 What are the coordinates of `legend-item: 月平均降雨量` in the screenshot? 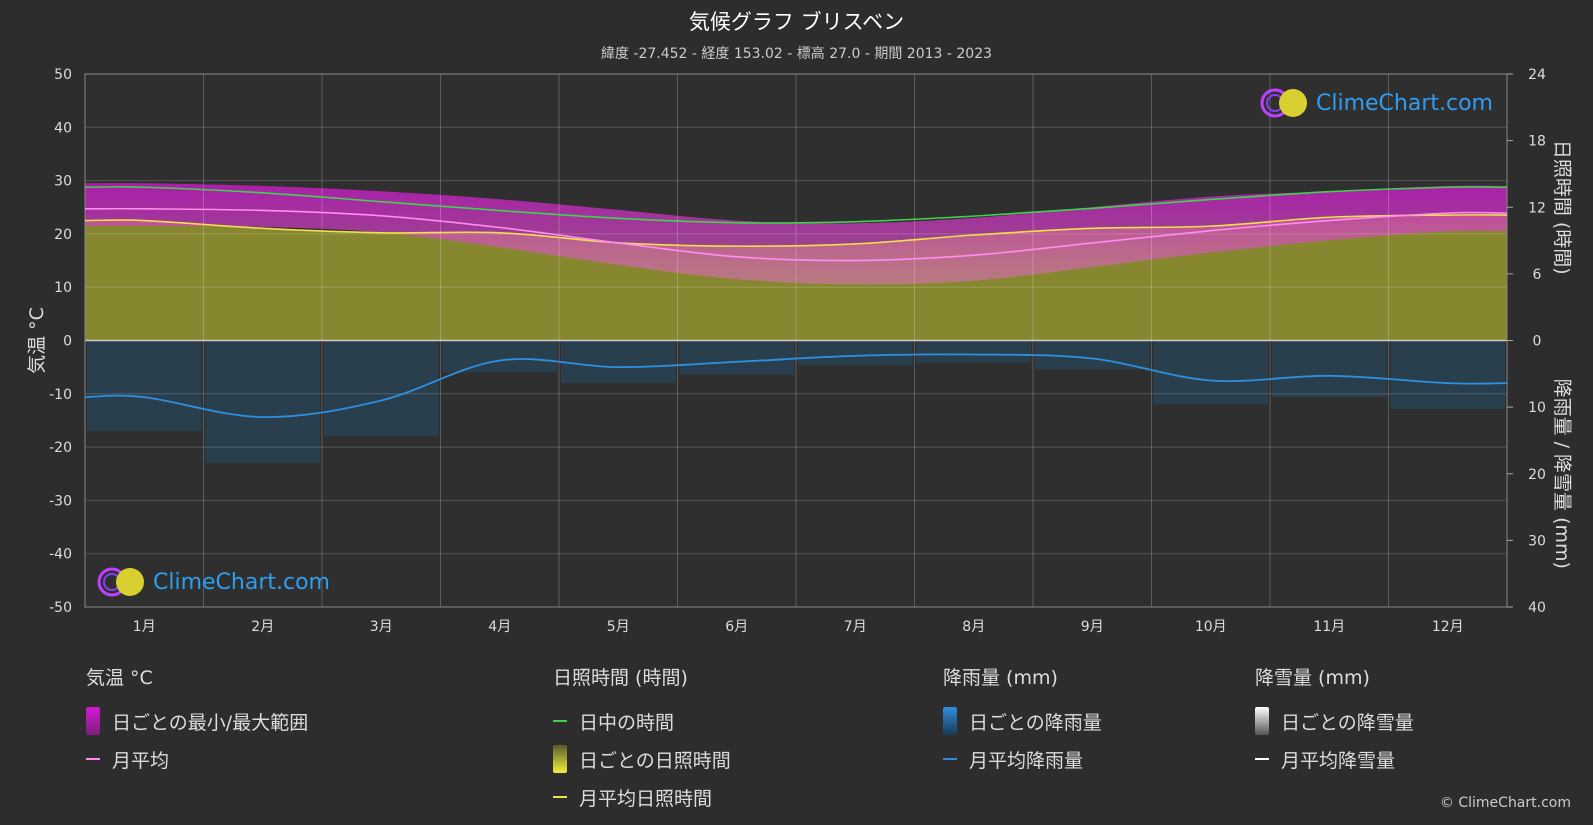 It's located at (1022, 759).